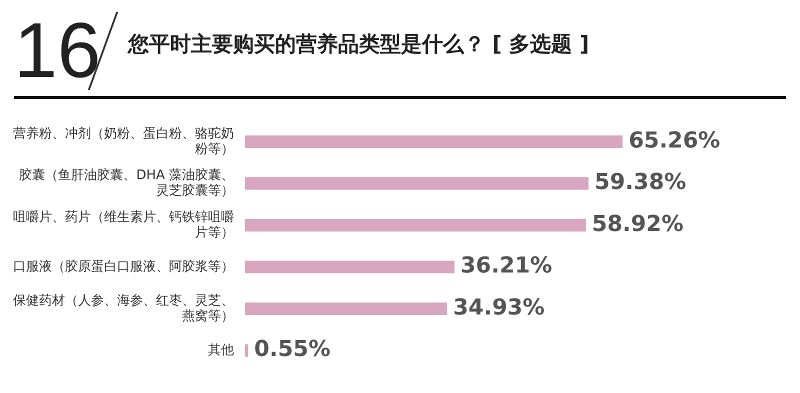 This screenshot has width=800, height=393. Describe the element at coordinates (640, 183) in the screenshot. I see `data-label: 59.38%` at that location.